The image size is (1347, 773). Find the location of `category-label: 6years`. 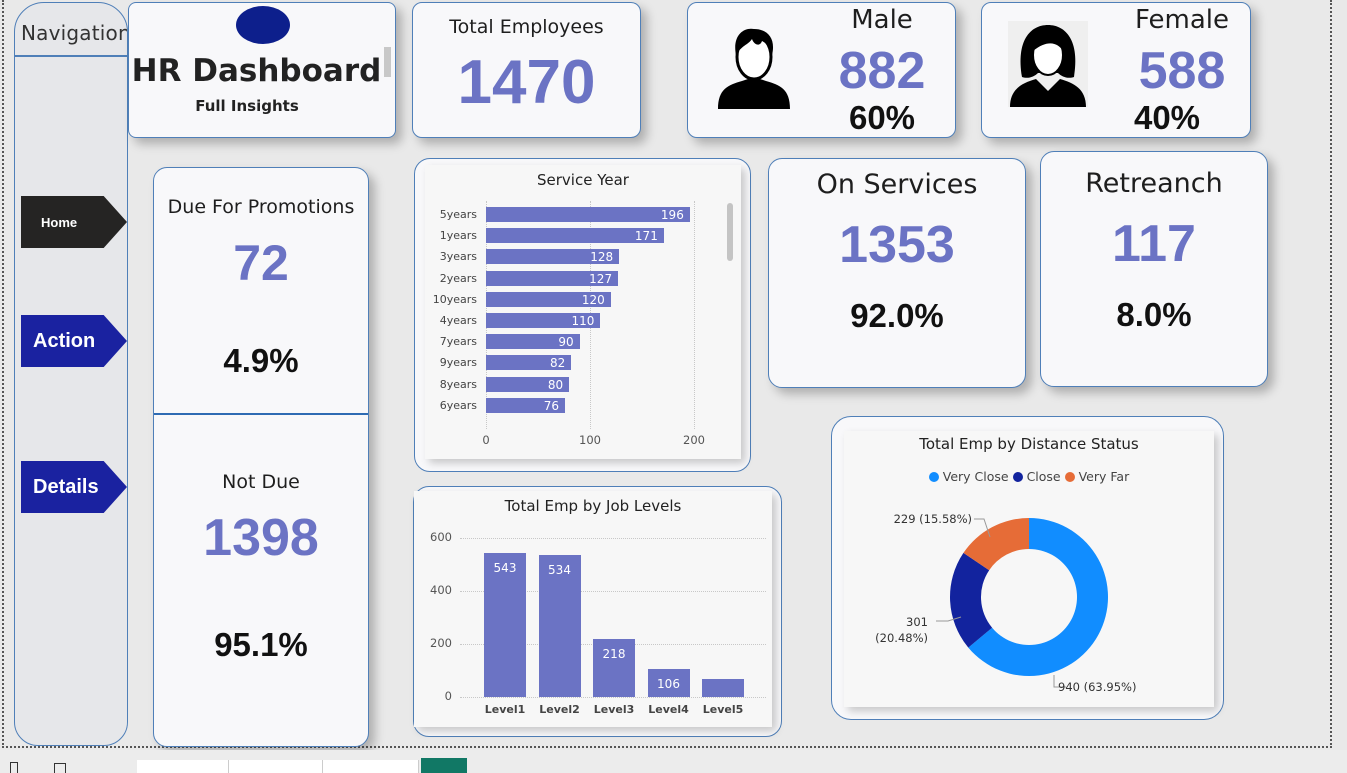

category-label: 6years is located at coordinates (458, 405).